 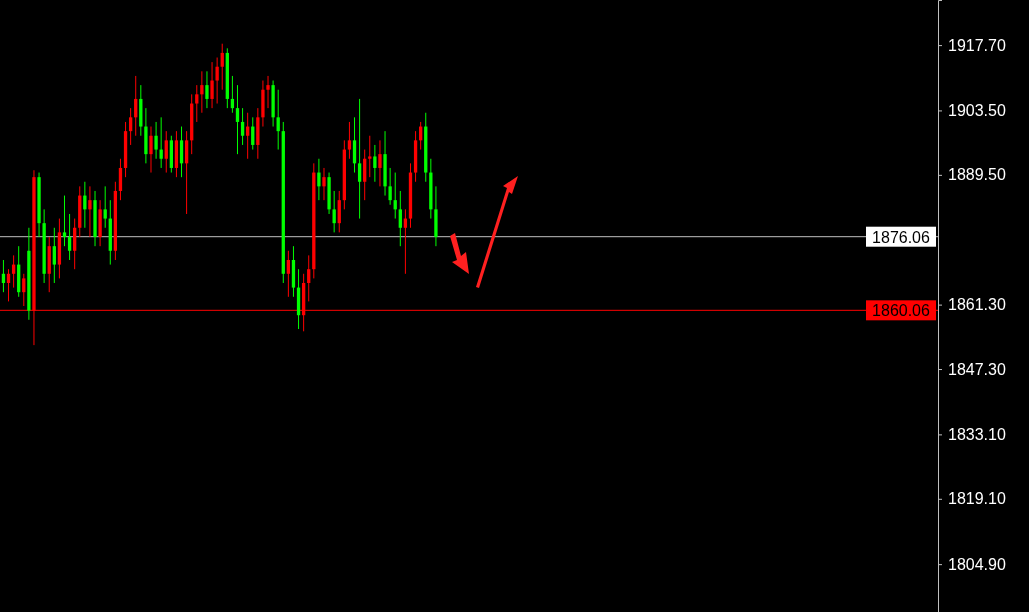 I want to click on y-tick-label: 1819.10, so click(x=977, y=499).